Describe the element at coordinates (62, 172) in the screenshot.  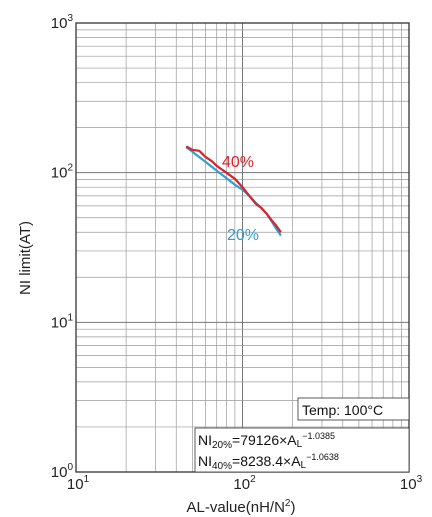
I see `y-tick-label: 10²` at that location.